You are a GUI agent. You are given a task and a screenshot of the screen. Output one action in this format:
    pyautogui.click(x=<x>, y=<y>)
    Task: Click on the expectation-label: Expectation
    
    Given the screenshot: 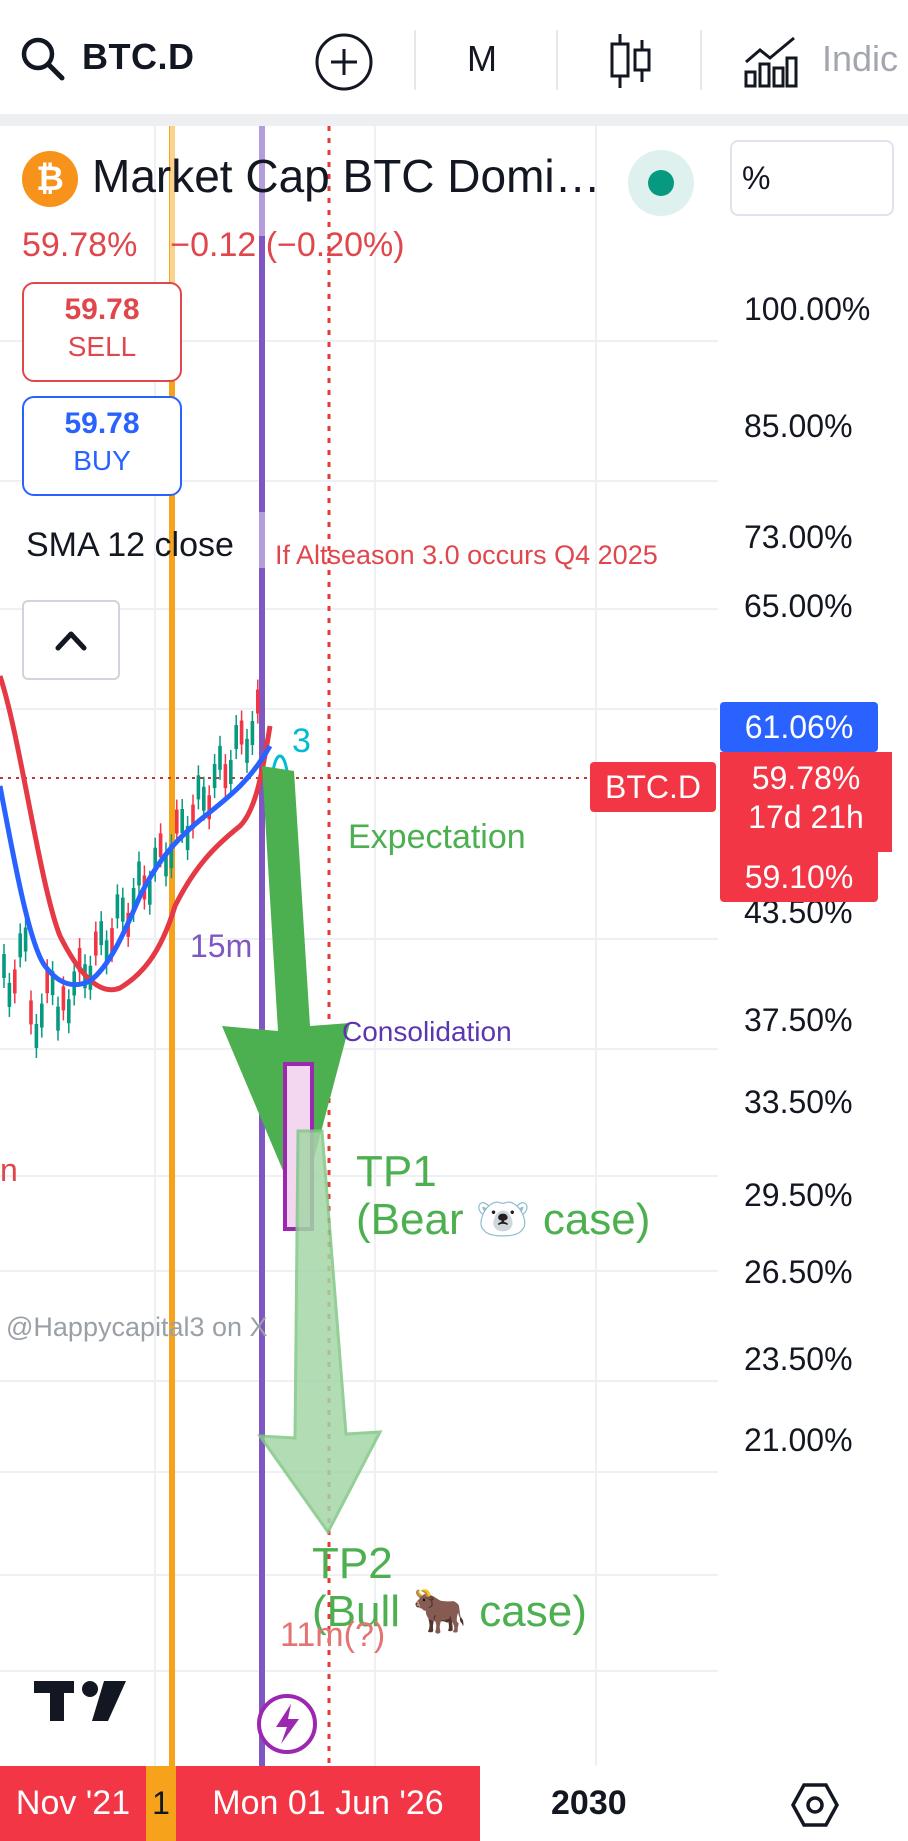 What is the action you would take?
    pyautogui.click(x=437, y=837)
    